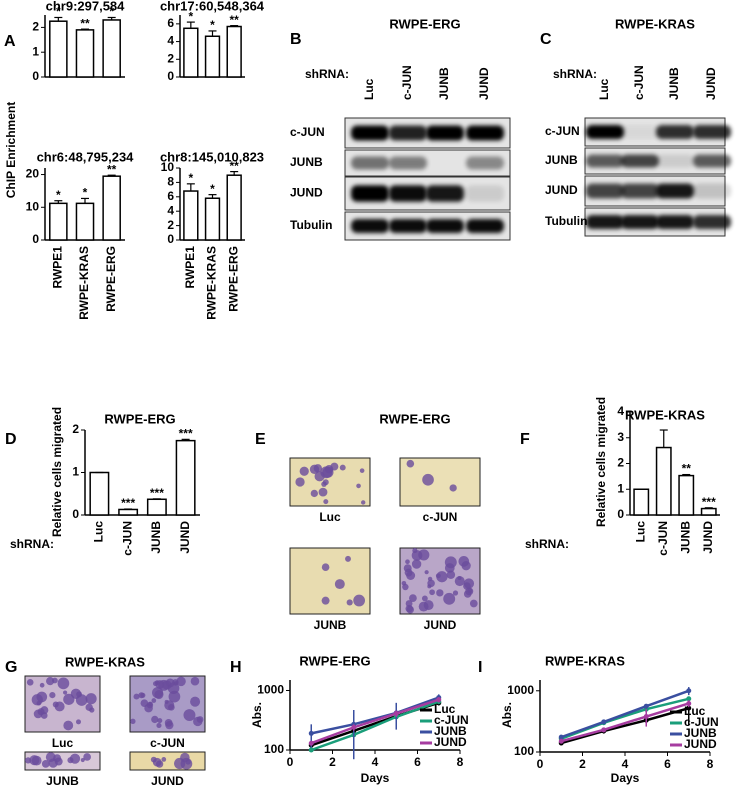  Describe the element at coordinates (330, 517) in the screenshot. I see `micrograph-caption: Luc` at that location.